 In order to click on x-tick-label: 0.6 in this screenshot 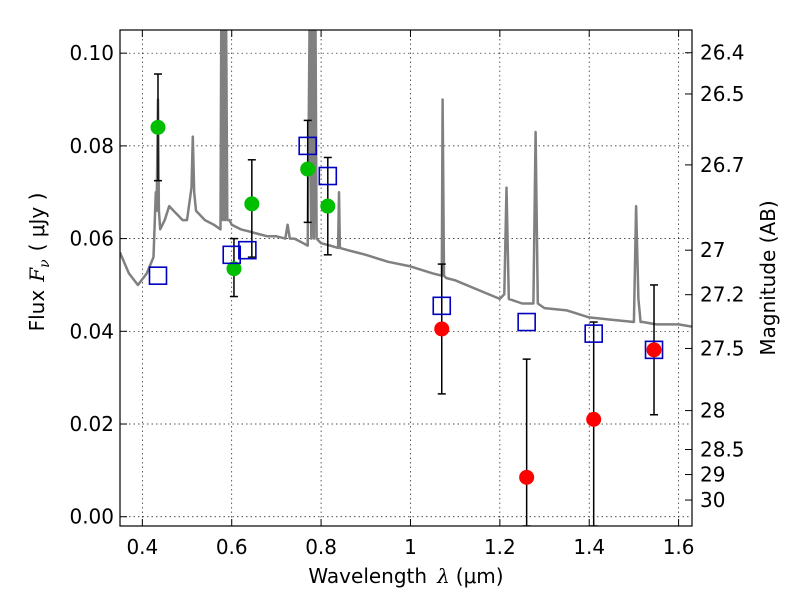, I will do `click(232, 547)`.